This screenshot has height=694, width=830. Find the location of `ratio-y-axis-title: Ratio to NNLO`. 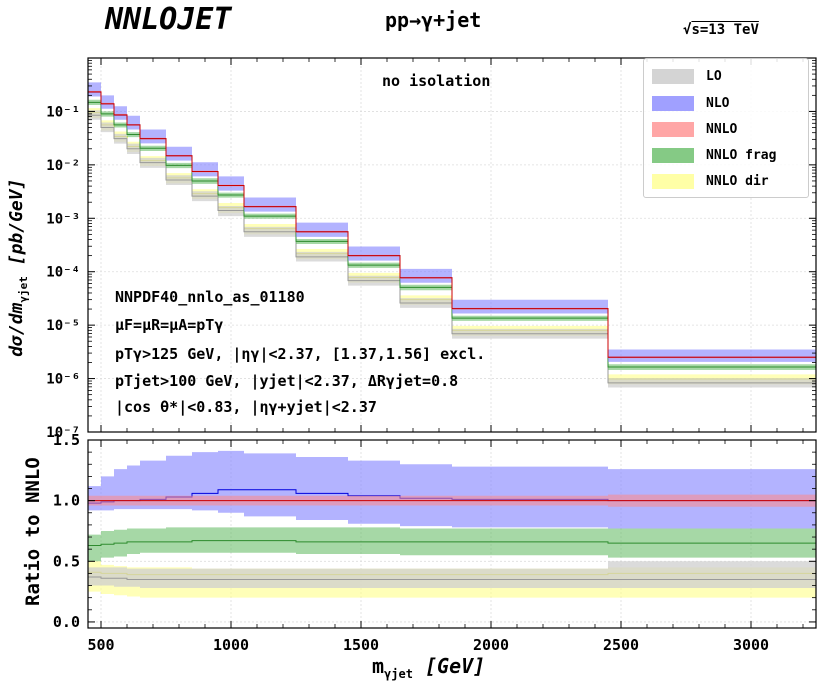

ratio-y-axis-title: Ratio to NNLO is located at coordinates (33, 531).